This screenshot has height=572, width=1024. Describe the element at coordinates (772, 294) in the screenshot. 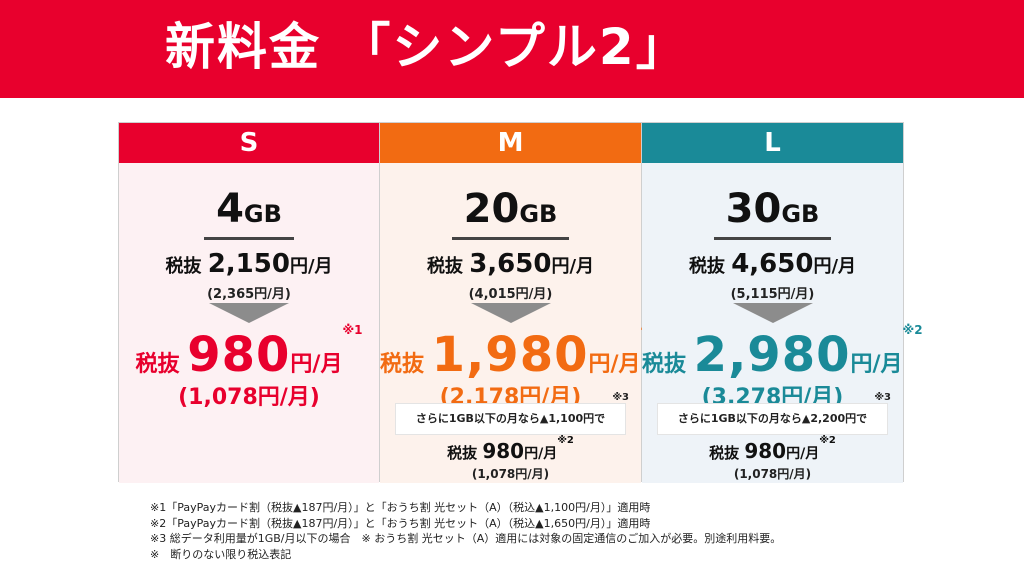

I see `original-price-tax-incl: (5,115円/月)` at that location.